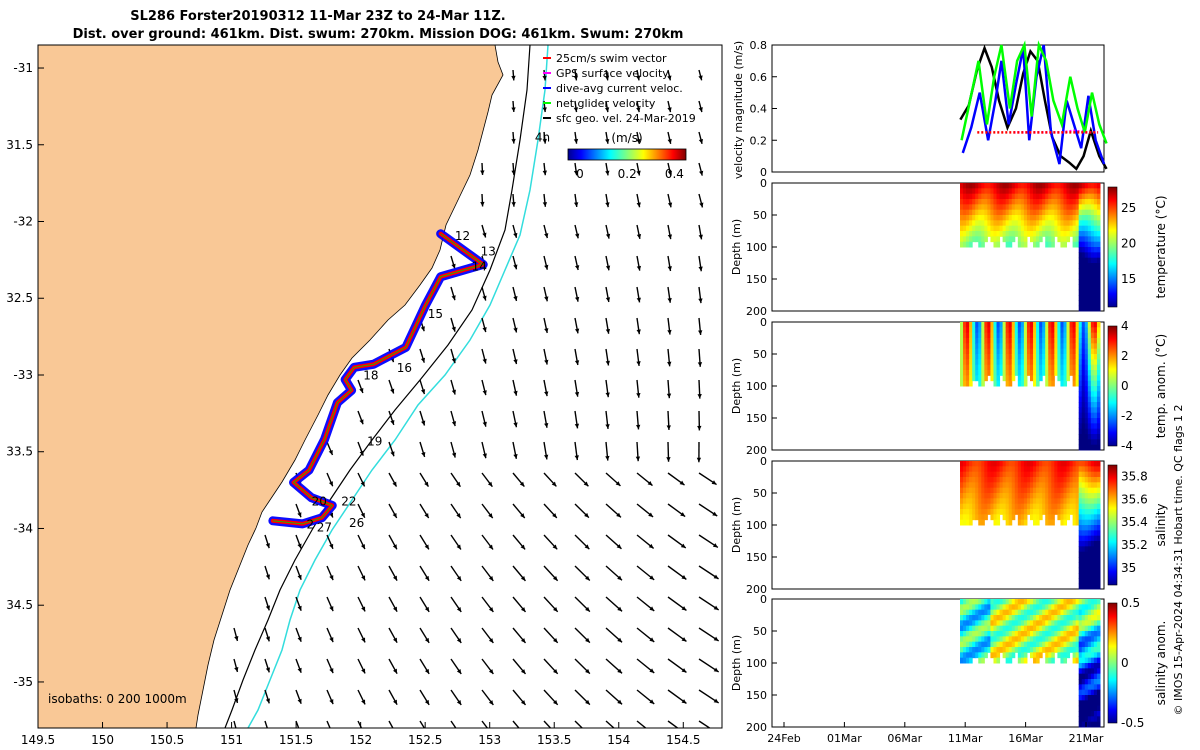  I want to click on track-day-label: 18, so click(370, 376).